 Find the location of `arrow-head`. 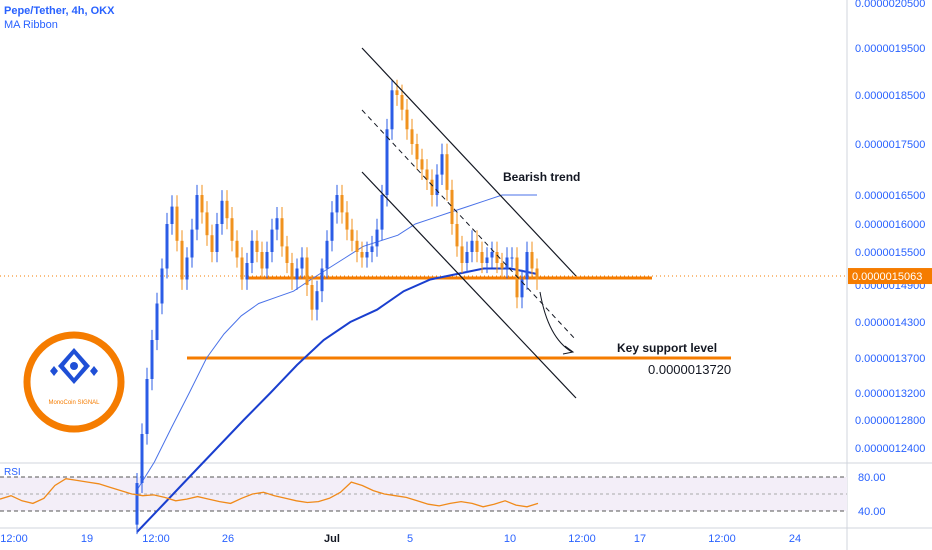

arrow-head is located at coordinates (568, 350).